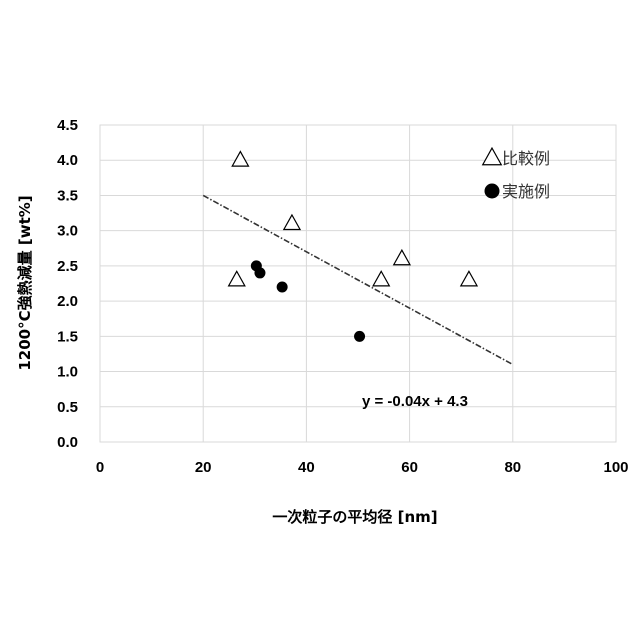  Describe the element at coordinates (306, 467) in the screenshot. I see `x-tick-label: 40` at that location.